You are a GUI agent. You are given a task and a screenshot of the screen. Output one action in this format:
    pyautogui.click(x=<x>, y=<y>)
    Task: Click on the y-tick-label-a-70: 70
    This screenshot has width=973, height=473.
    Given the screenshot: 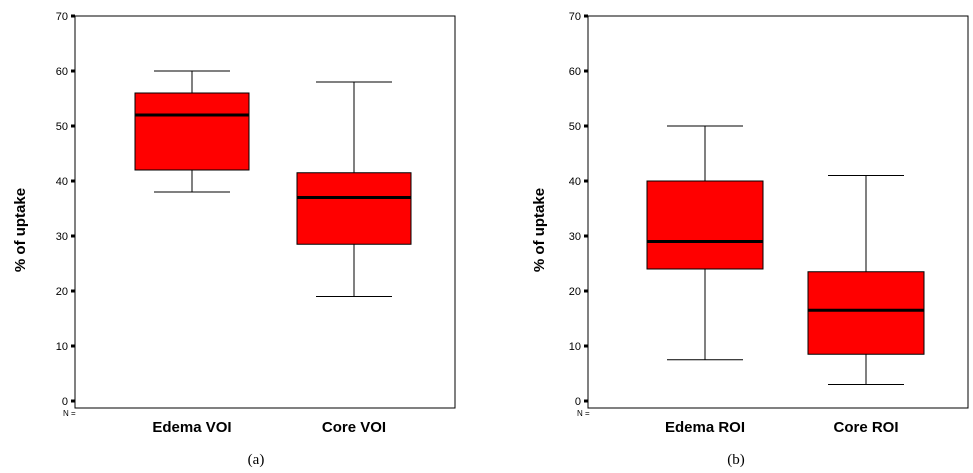 What is the action you would take?
    pyautogui.click(x=62, y=17)
    